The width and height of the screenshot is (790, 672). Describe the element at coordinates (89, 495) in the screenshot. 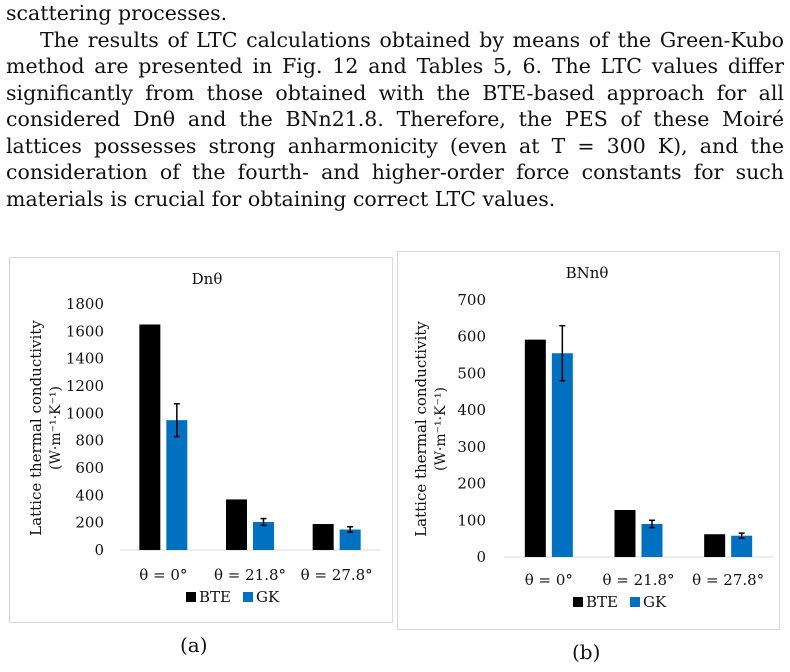

I see `chart-a-ytick-2: 400` at that location.